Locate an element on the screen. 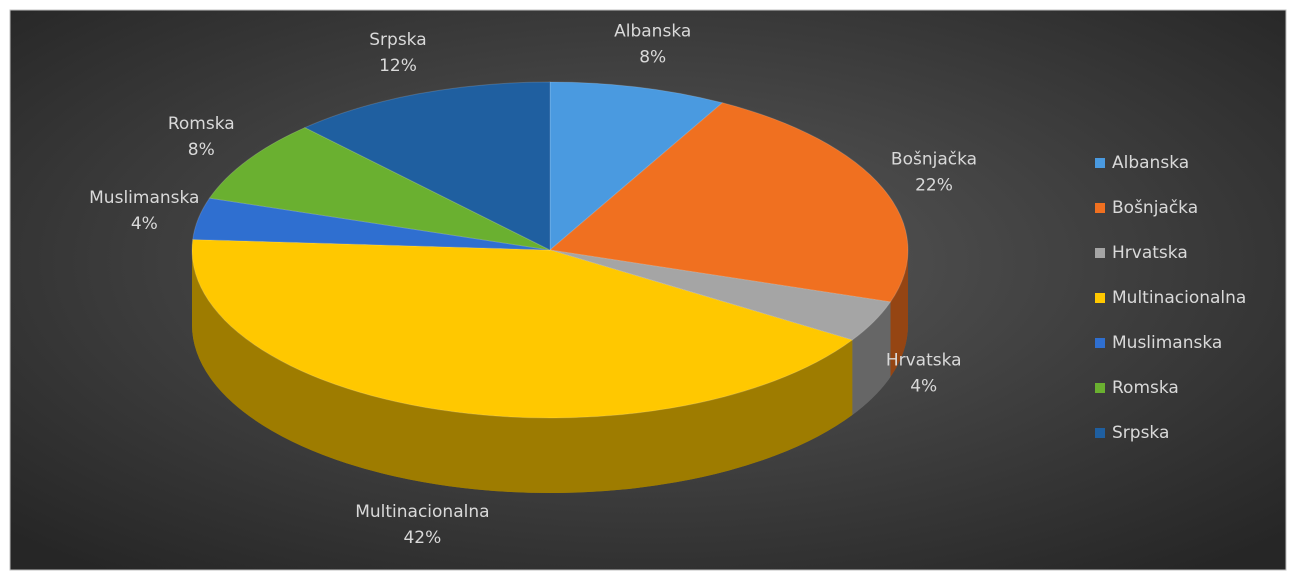 This screenshot has width=1296, height=580. data-label-value: 12% is located at coordinates (398, 66).